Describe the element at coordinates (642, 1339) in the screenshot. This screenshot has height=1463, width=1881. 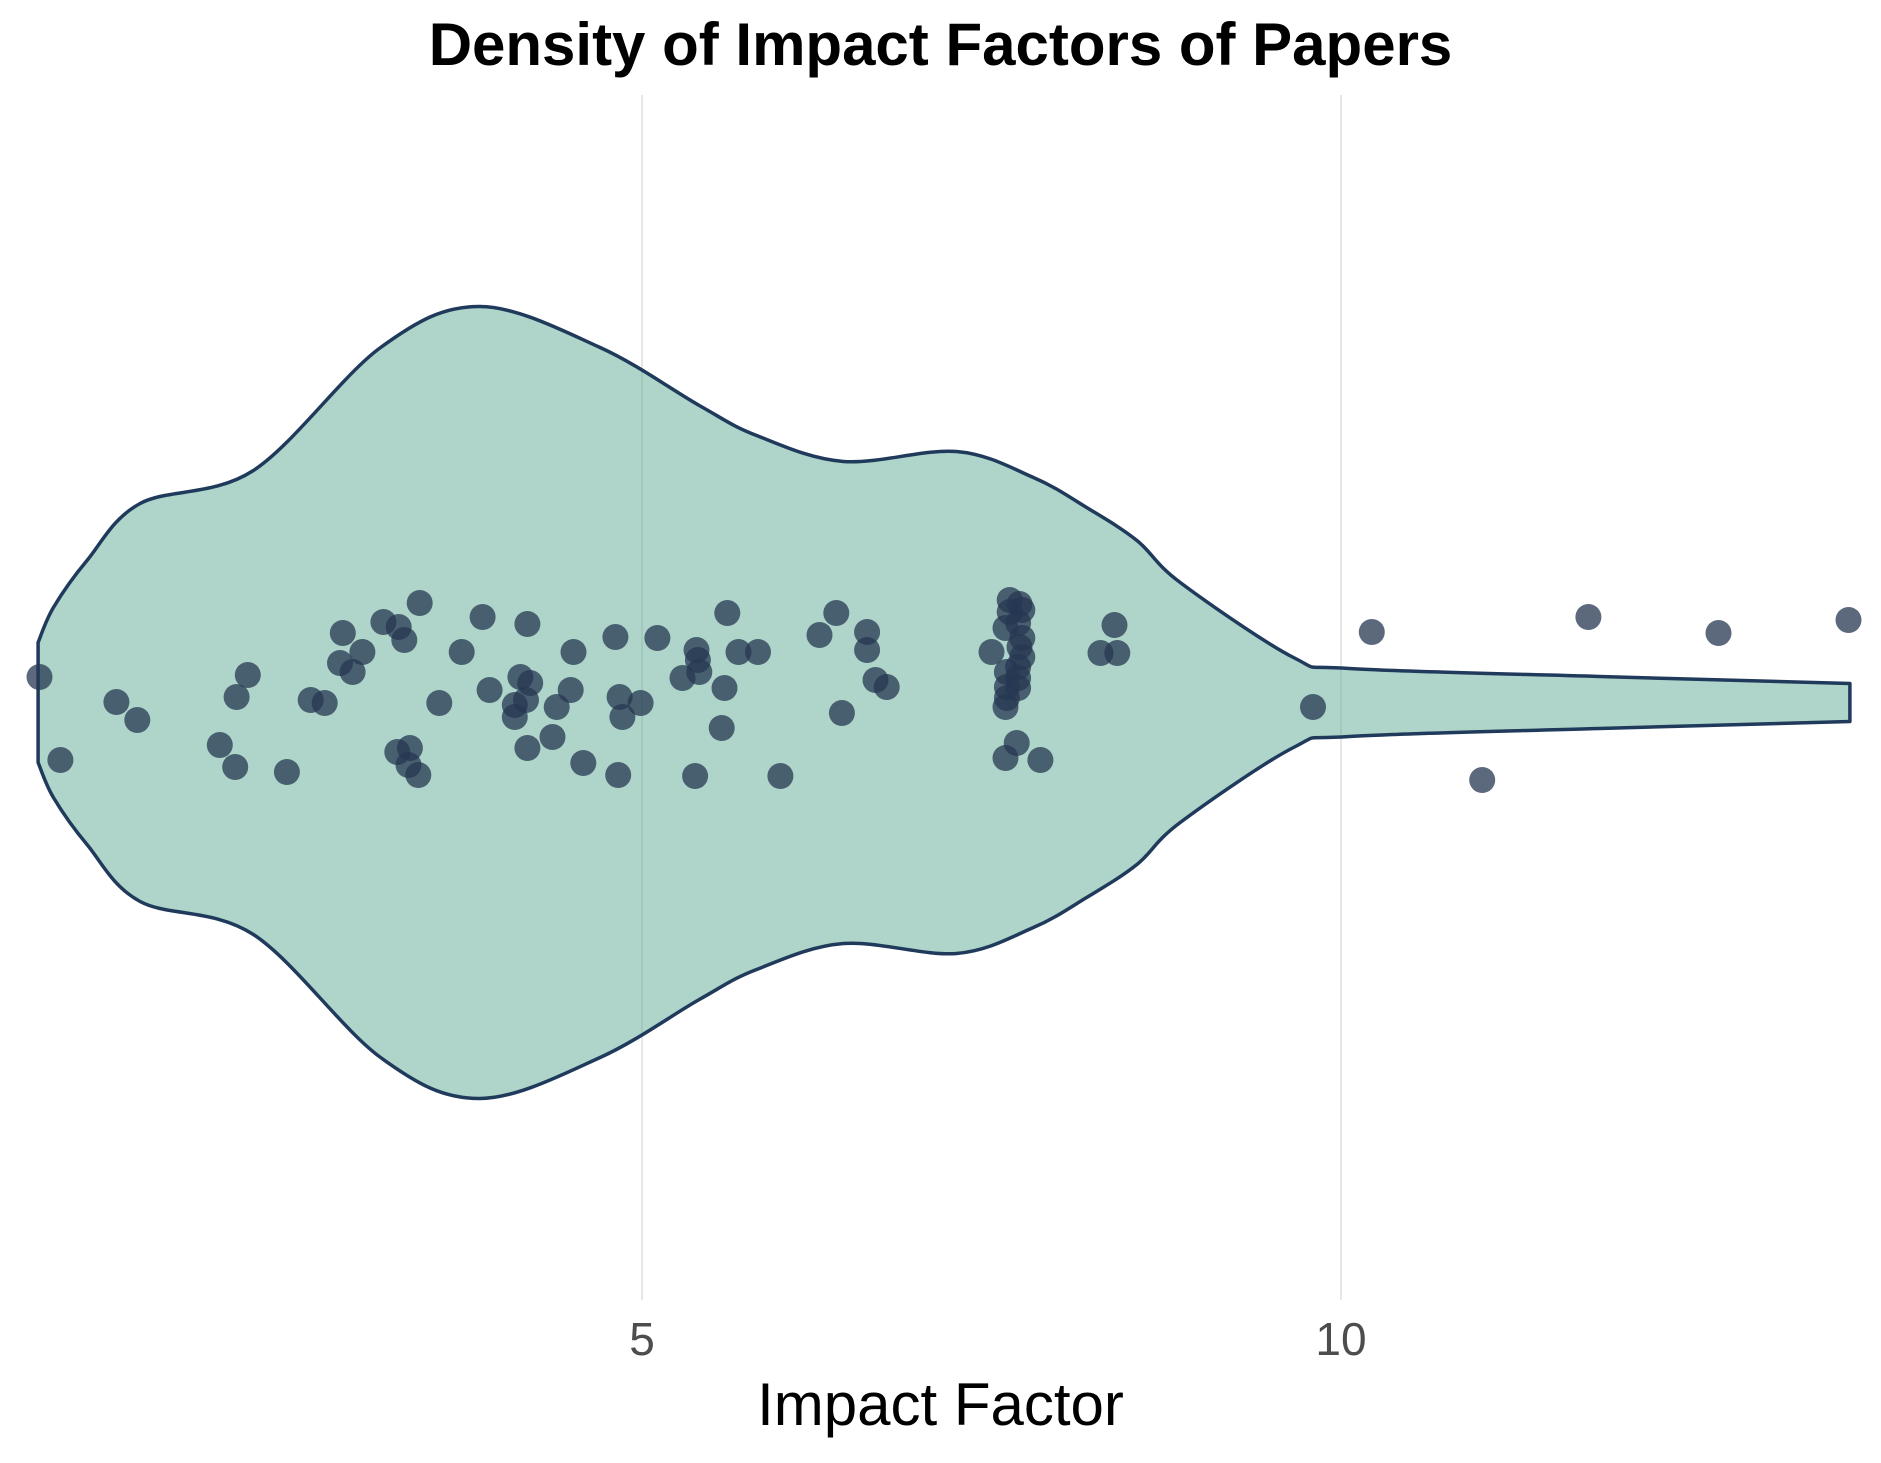
I see `x-tick-label-5: 5` at that location.